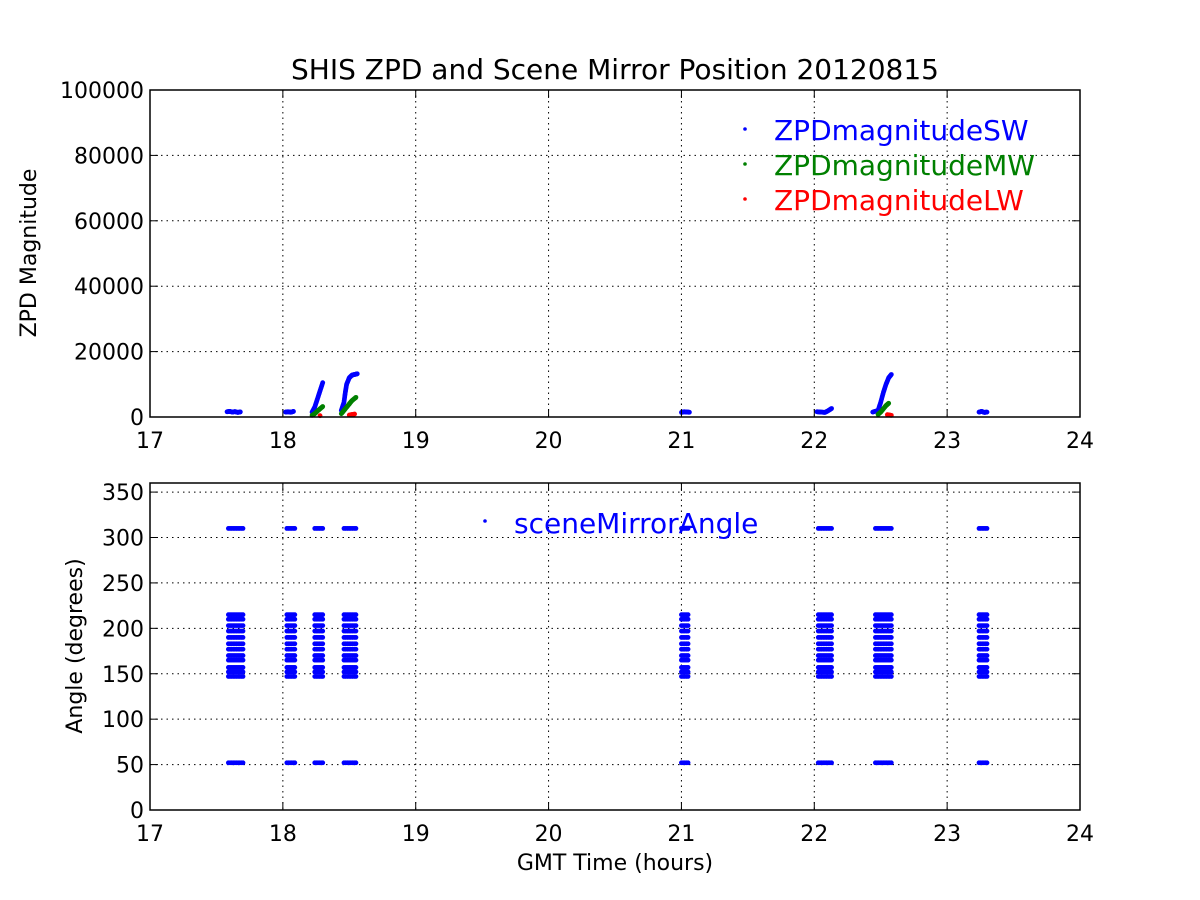  What do you see at coordinates (109, 353) in the screenshot?
I see `zpd-y-tick-label: 20000` at bounding box center [109, 353].